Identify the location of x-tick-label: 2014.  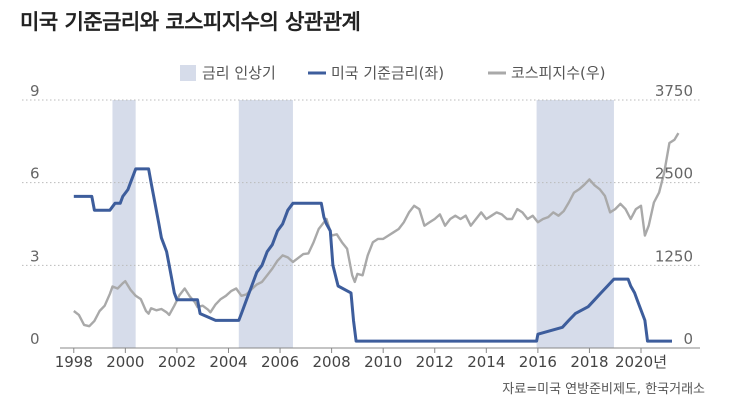
(486, 362).